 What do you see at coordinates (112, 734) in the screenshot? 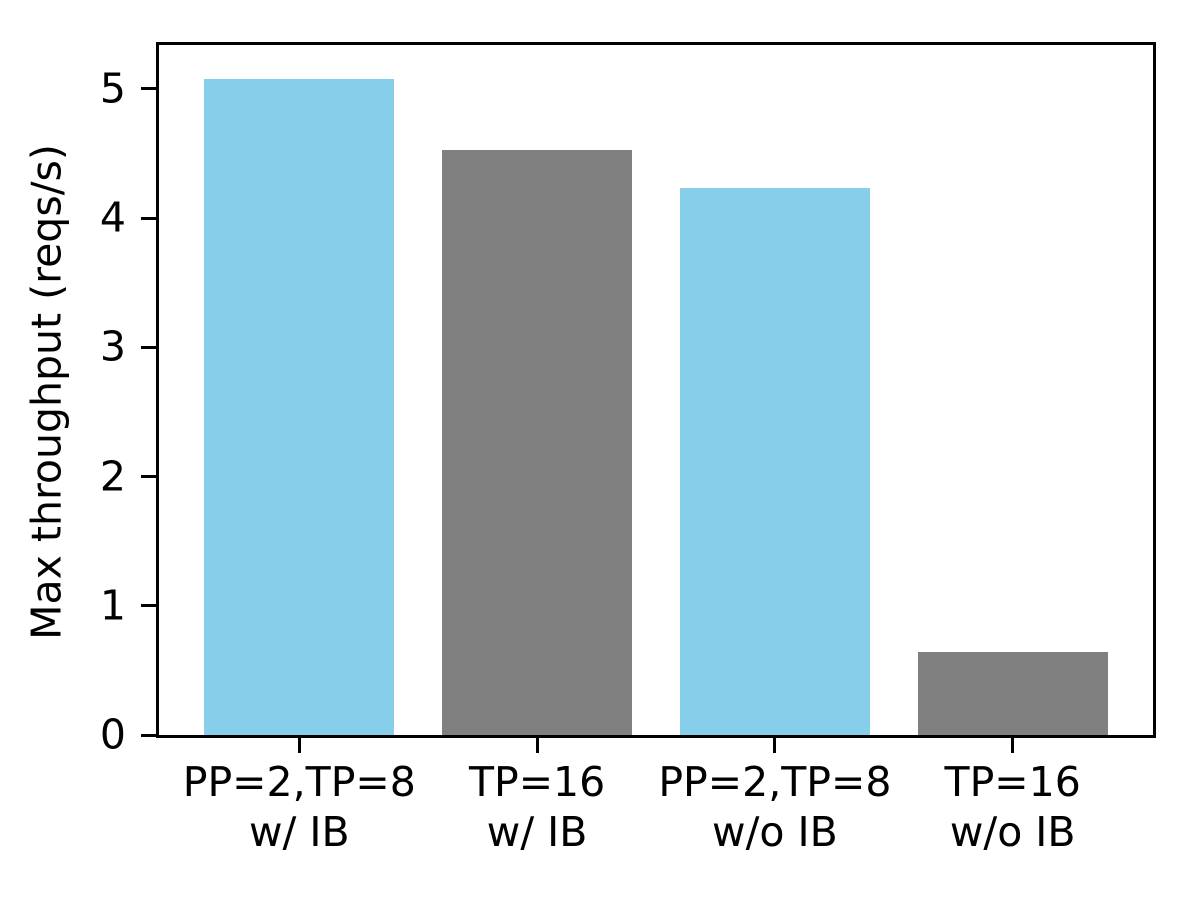
I see `y-tick-label: 0` at bounding box center [112, 734].